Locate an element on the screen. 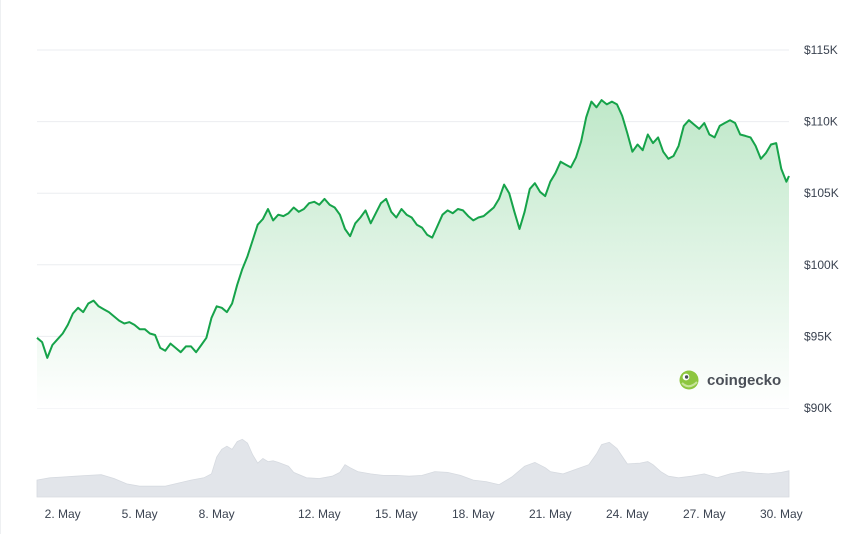  y-tick-label: $115K is located at coordinates (821, 50).